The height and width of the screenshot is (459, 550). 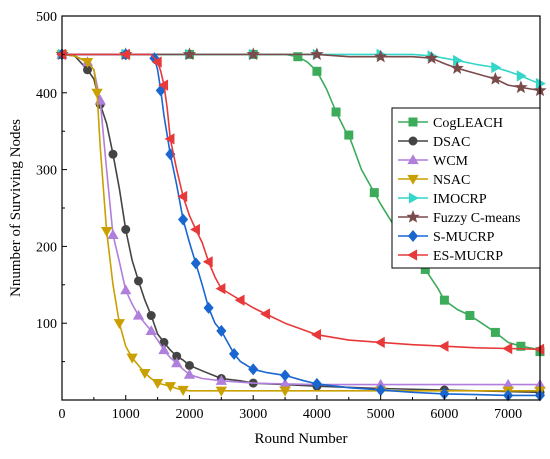 I want to click on y-tick-label: 100, so click(x=46, y=324).